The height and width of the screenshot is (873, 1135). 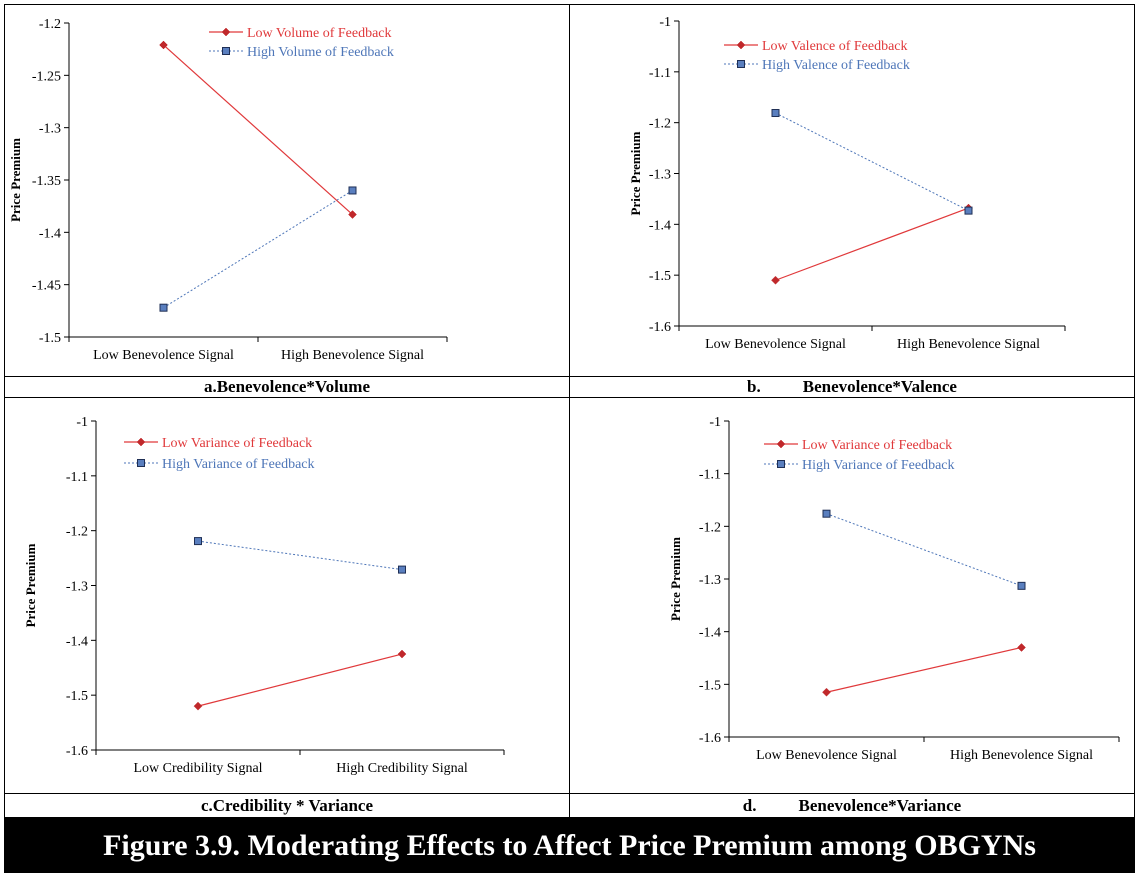 I want to click on panel-a-ytick-label: -1.45, so click(x=46, y=286).